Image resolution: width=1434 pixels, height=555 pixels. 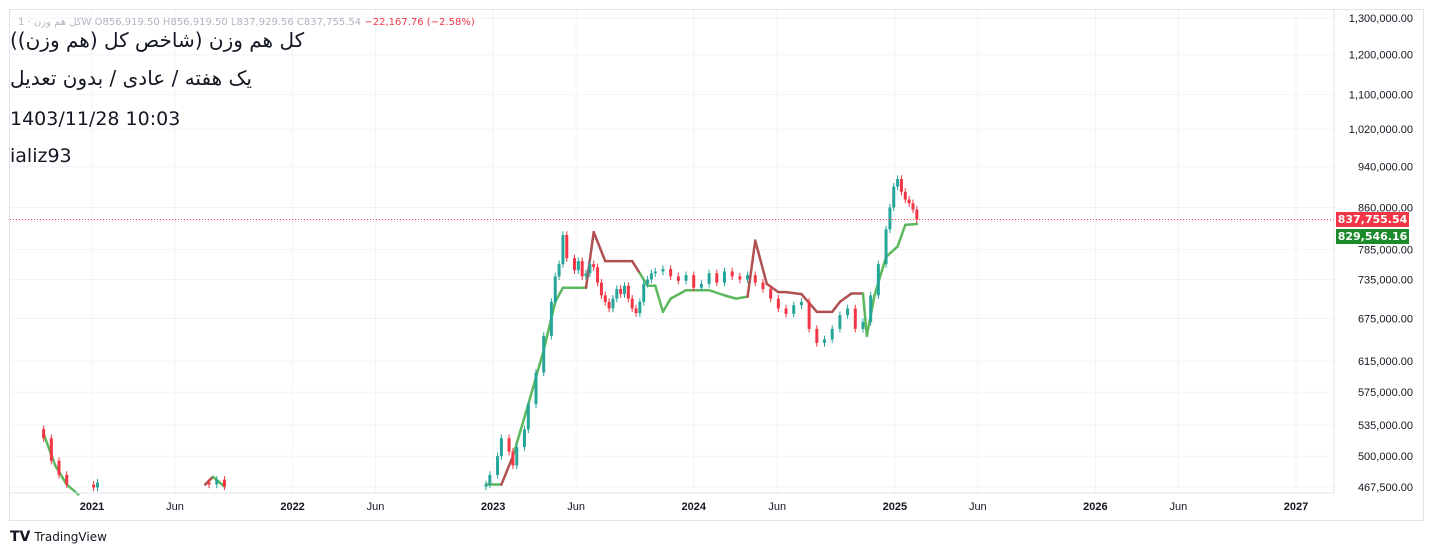 I want to click on y-tick-label: 675,000.00, so click(x=1385, y=320).